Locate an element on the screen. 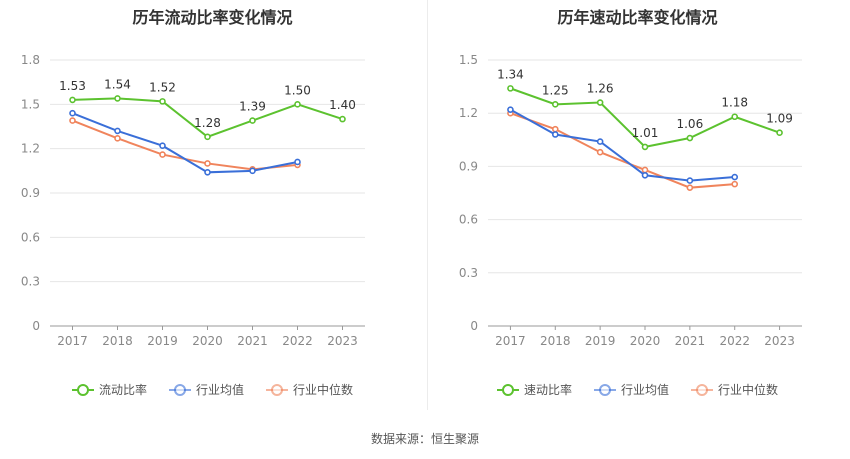  data-label: 1.54 is located at coordinates (117, 84).